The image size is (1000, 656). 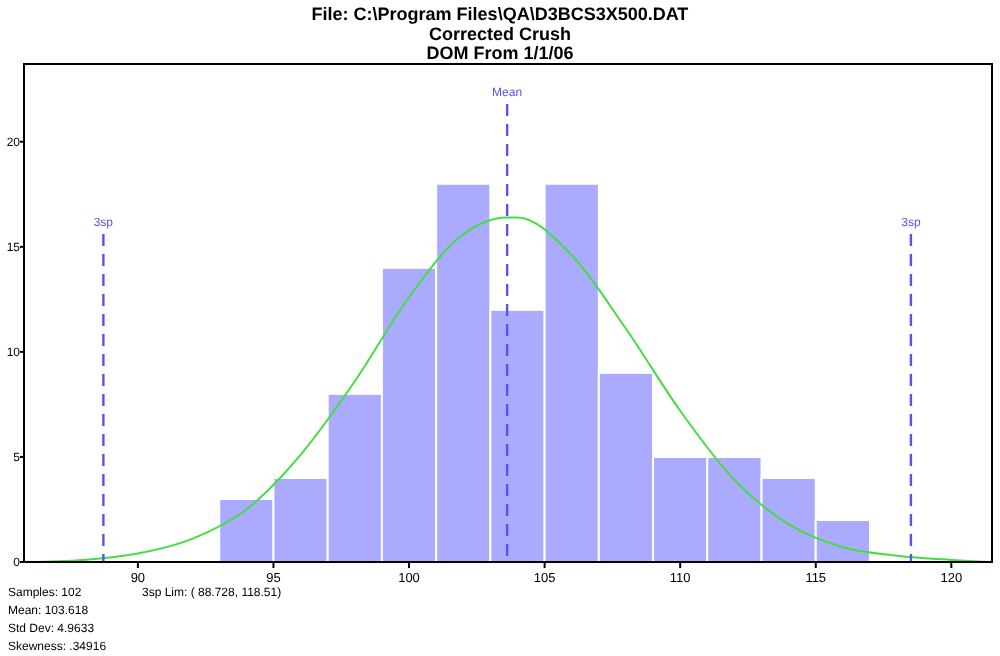 What do you see at coordinates (500, 14) in the screenshot?
I see `chart-title: File: C:\Program Files\QA\D3BCS3X500.DAT` at bounding box center [500, 14].